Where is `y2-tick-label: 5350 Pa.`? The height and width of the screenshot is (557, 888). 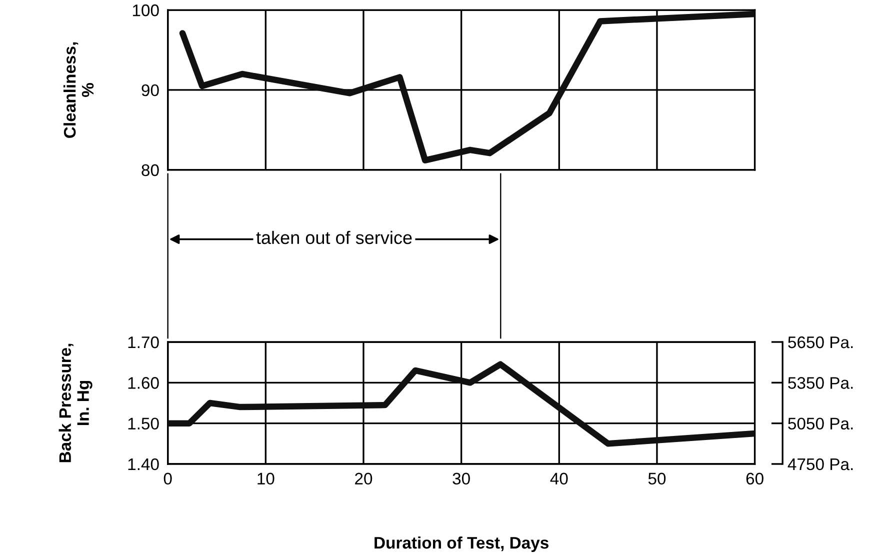
y2-tick-label: 5350 Pa. is located at coordinates (820, 383).